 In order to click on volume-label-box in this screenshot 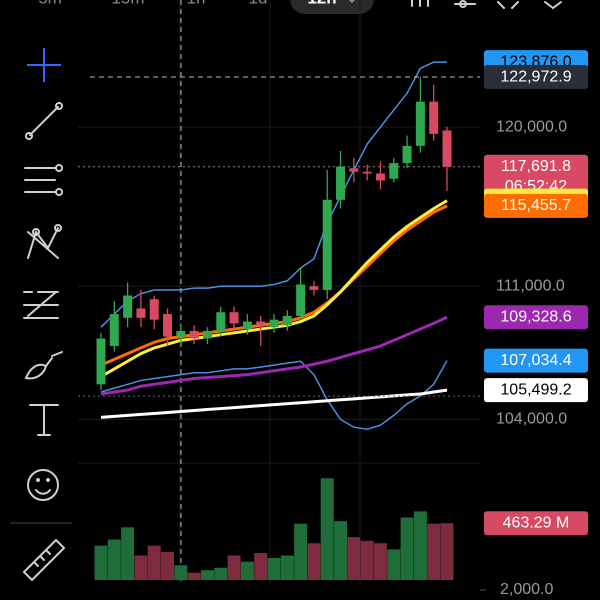, I will do `click(536, 523)`.